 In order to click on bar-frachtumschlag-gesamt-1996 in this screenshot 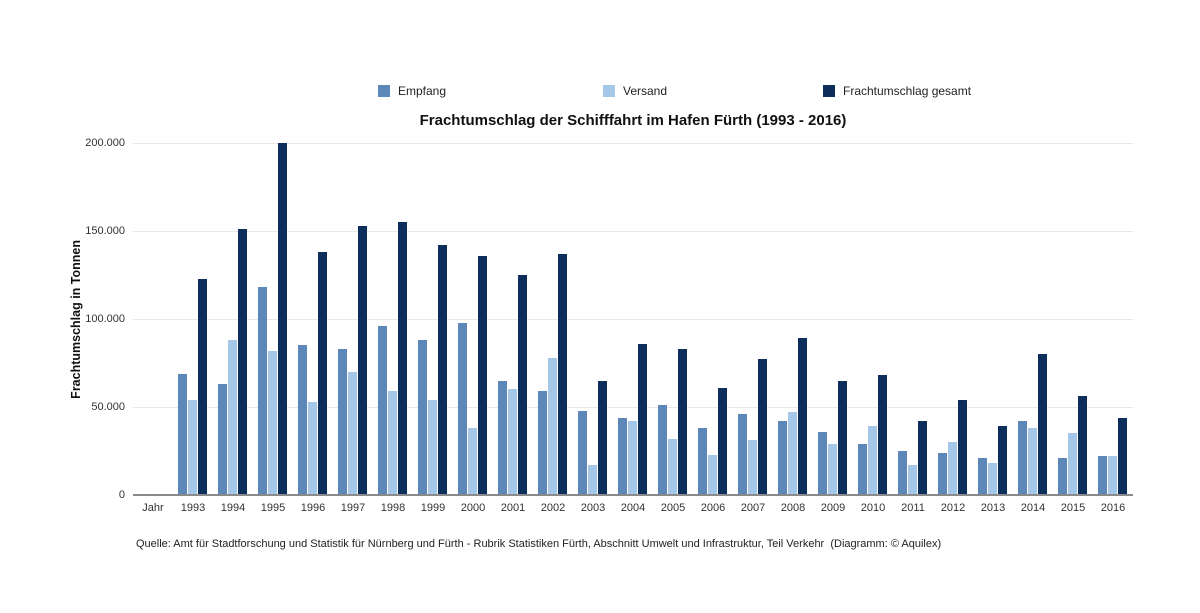, I will do `click(322, 373)`.